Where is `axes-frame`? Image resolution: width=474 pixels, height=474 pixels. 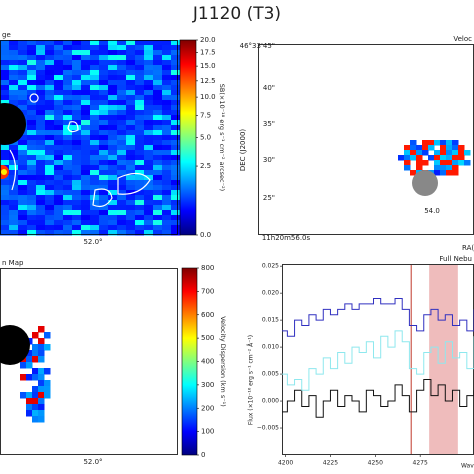
axes-frame is located at coordinates (89, 361).